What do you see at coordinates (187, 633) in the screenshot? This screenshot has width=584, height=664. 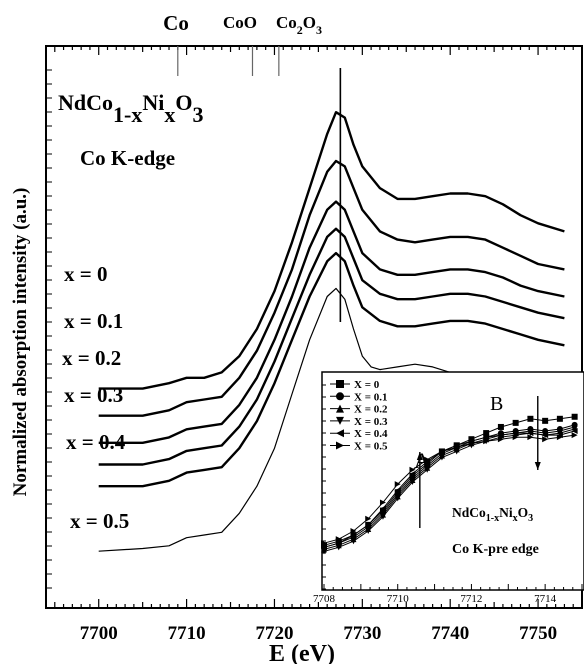 I see `x-tick-label: 7710` at bounding box center [187, 633].